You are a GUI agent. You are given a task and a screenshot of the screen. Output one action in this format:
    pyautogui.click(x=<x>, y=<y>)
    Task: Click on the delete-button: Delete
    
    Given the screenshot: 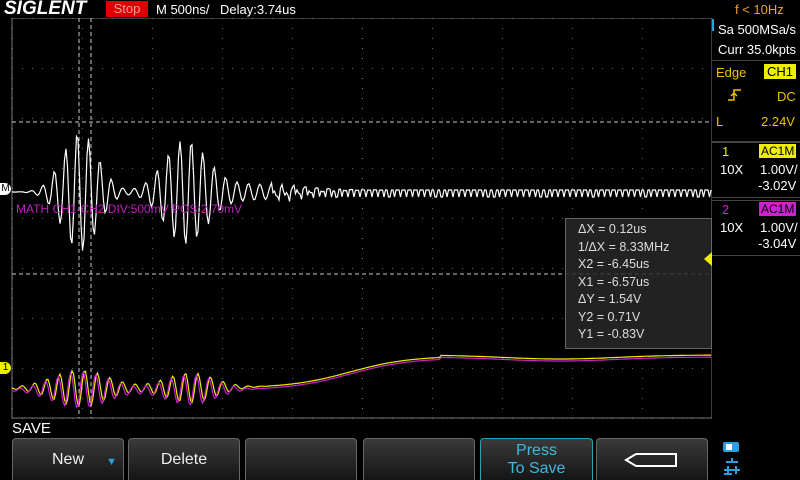 What is the action you would take?
    pyautogui.click(x=184, y=459)
    